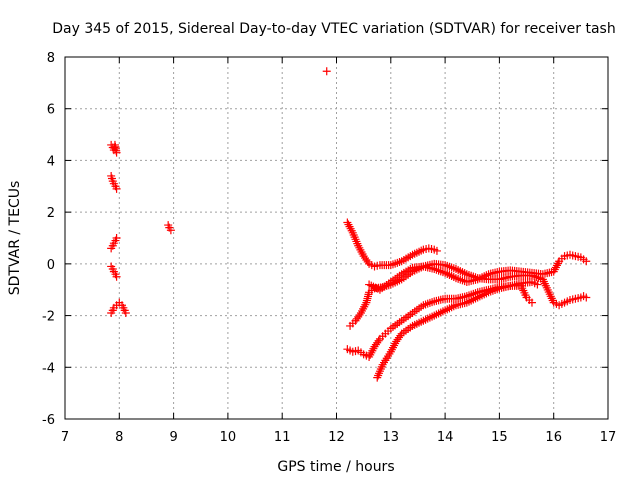 The width and height of the screenshot is (640, 484). What do you see at coordinates (51, 213) in the screenshot?
I see `y-tick-label: 2` at bounding box center [51, 213].